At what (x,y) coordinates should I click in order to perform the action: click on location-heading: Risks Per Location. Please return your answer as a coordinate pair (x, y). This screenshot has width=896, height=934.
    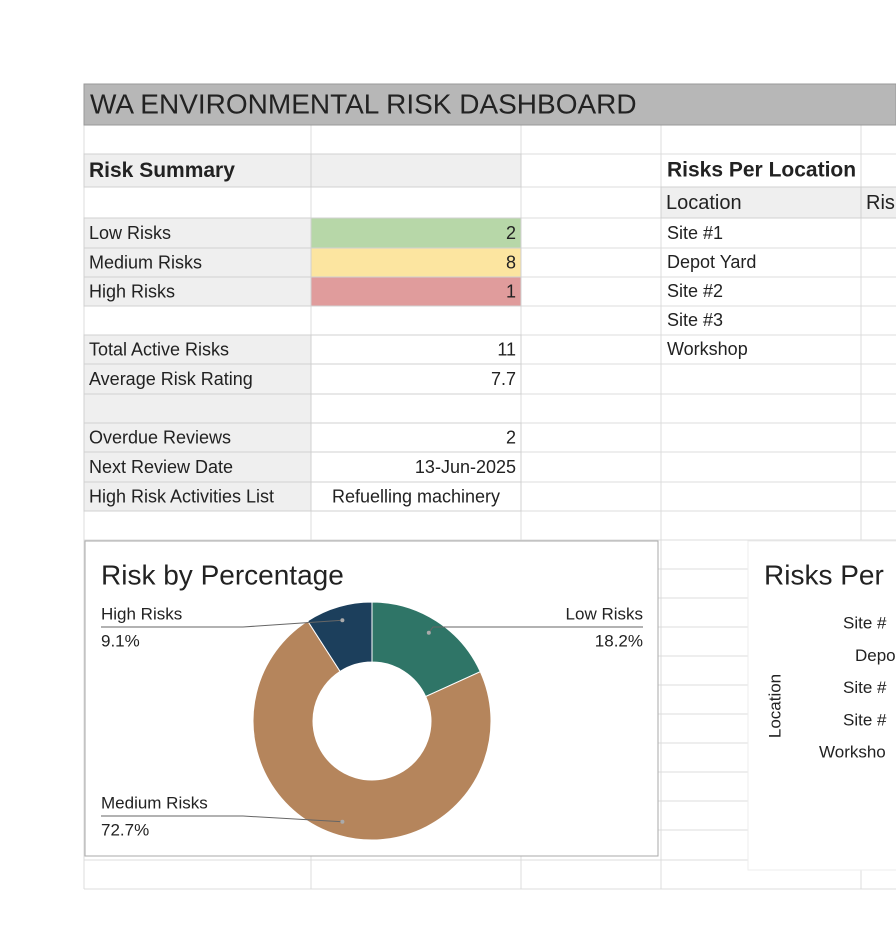
    Looking at the image, I should click on (761, 170).